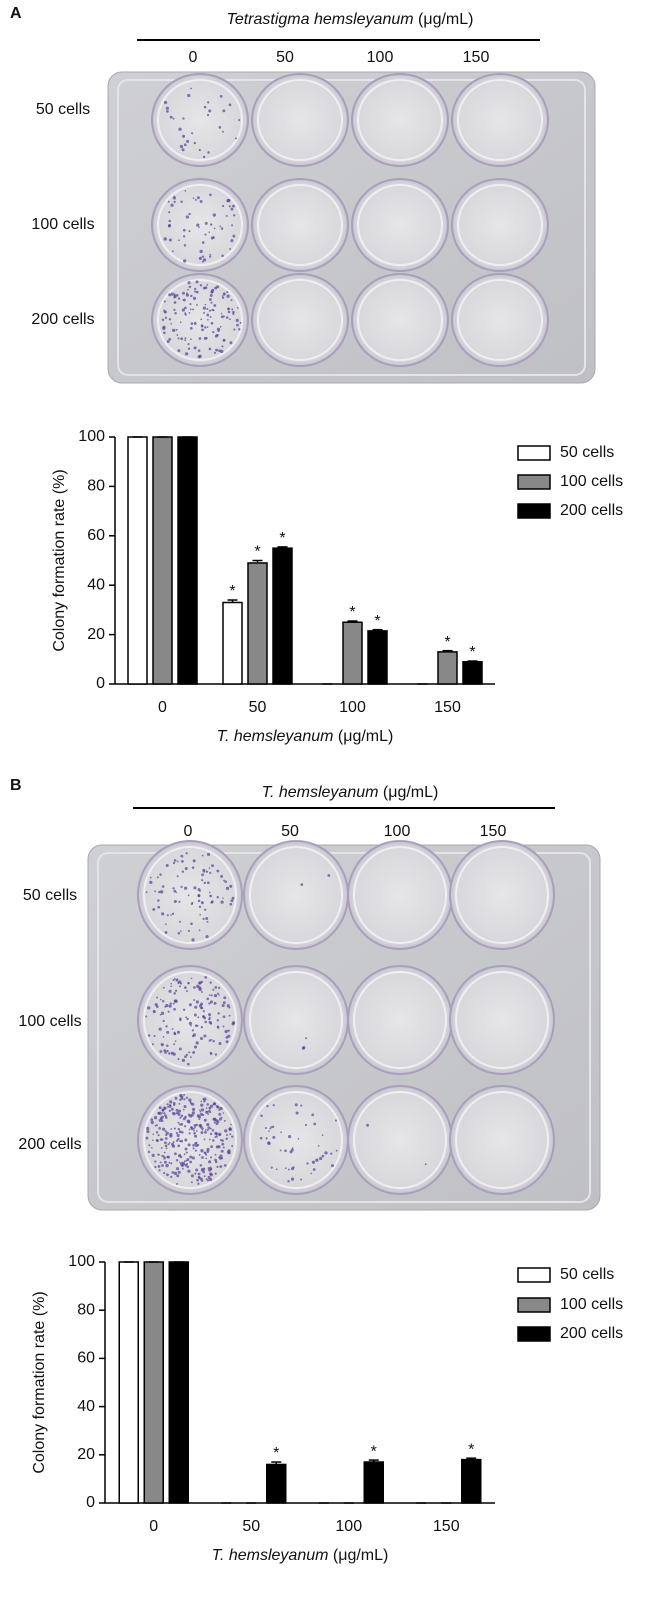  Describe the element at coordinates (305, 736) in the screenshot. I see `x-axis-title: T. hemsleyanum (μg/mL)` at that location.